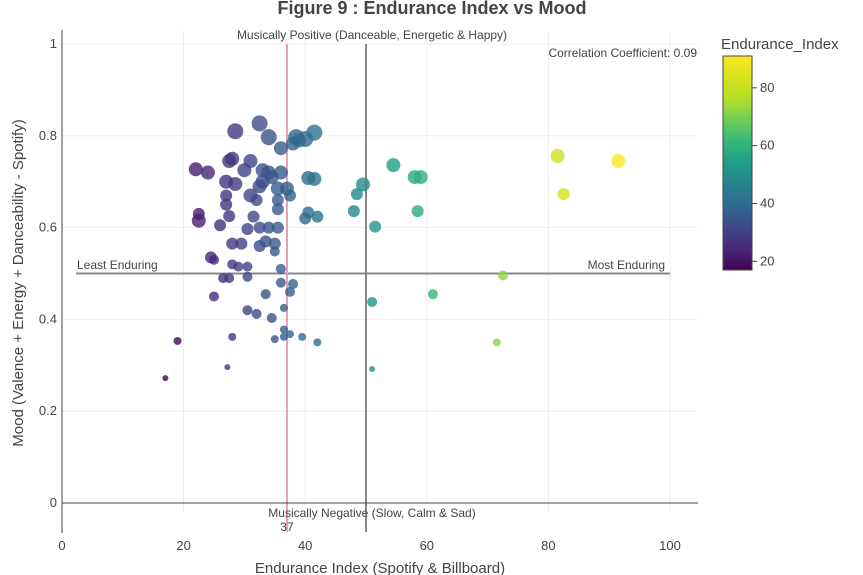  I want to click on x-tick-label: 20, so click(183, 545).